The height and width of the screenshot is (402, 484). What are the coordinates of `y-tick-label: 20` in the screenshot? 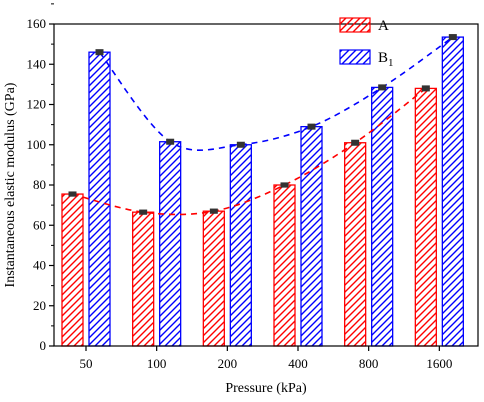 It's located at (39, 305).